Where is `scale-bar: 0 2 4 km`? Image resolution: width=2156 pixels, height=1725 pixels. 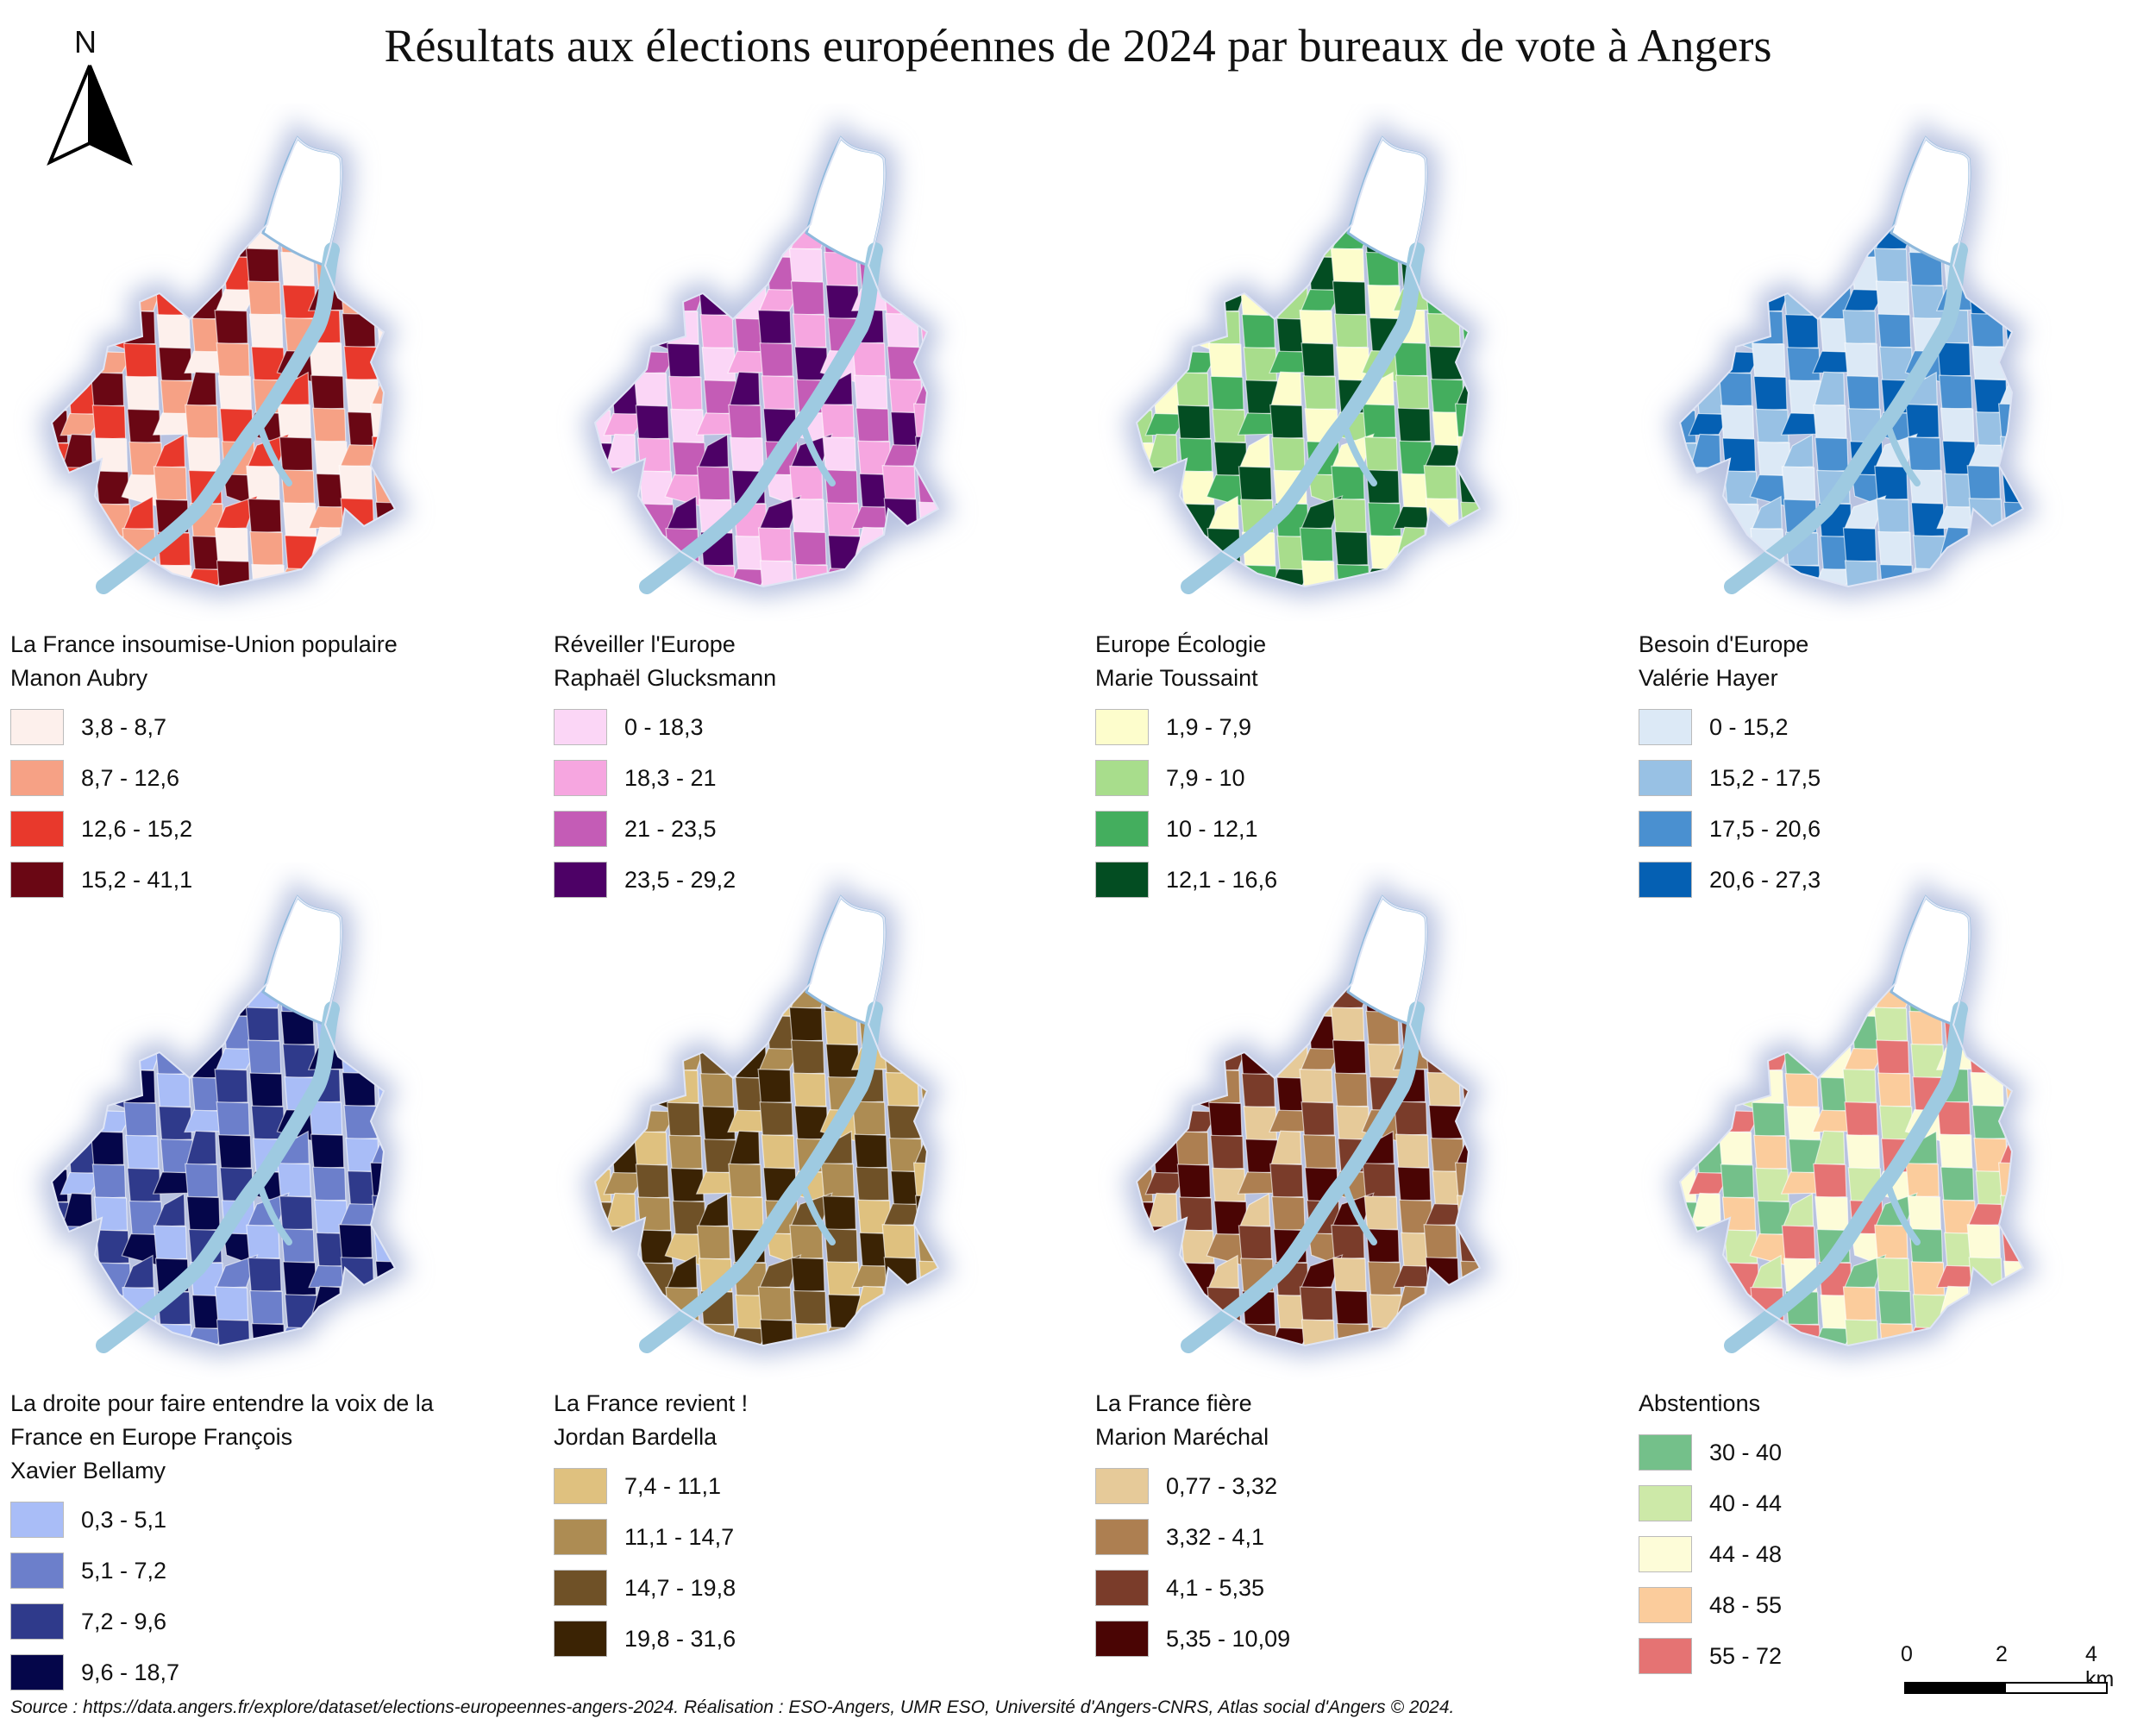 scale-bar: 0 2 4 km is located at coordinates (2013, 1668).